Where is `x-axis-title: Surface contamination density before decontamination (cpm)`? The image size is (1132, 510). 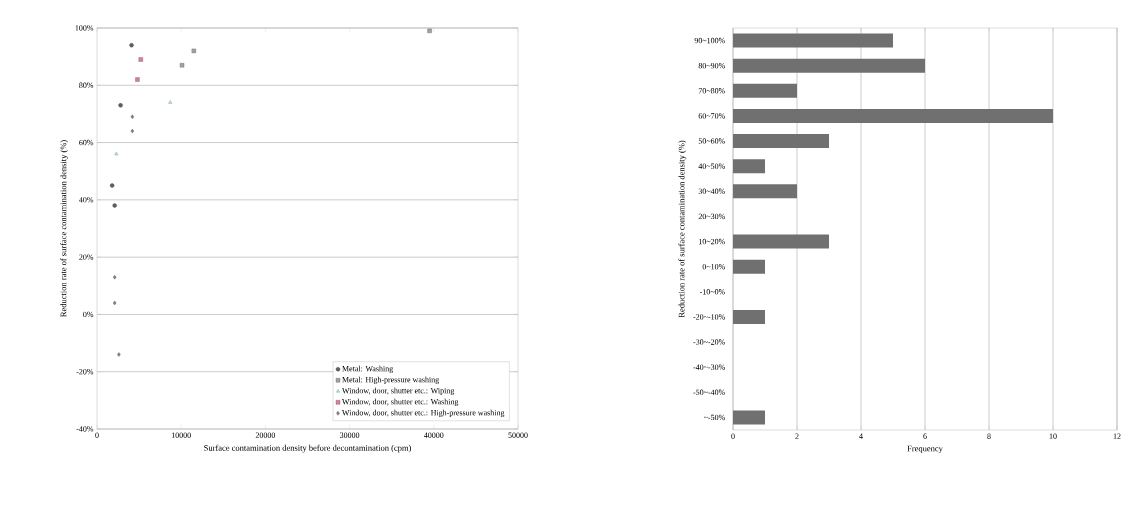
x-axis-title: Surface contamination density before decontamination (cpm) is located at coordinates (307, 448).